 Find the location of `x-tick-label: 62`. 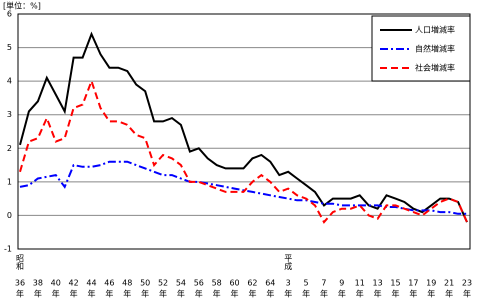

x-tick-label: 62 is located at coordinates (252, 283).